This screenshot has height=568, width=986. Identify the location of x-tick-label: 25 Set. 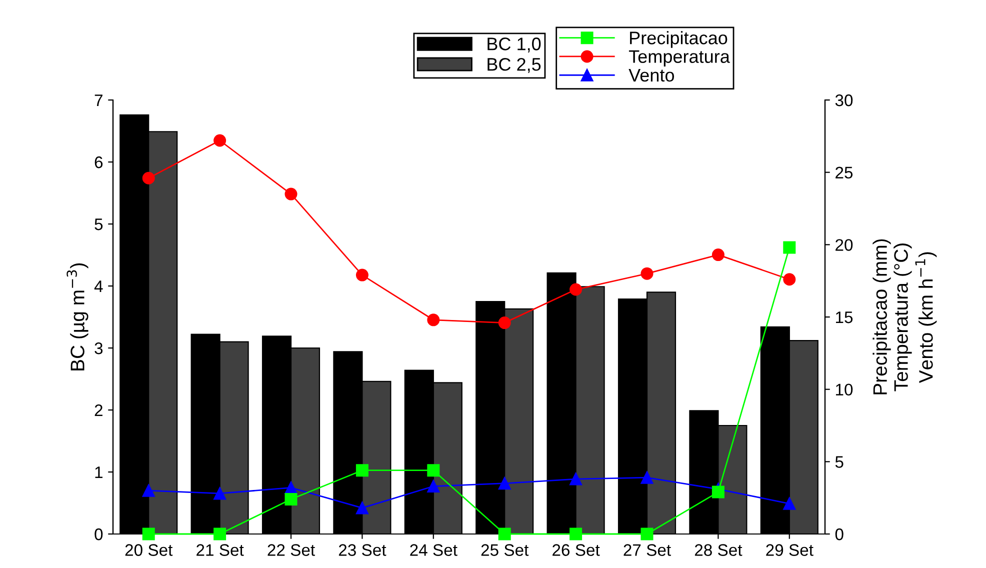
(505, 550).